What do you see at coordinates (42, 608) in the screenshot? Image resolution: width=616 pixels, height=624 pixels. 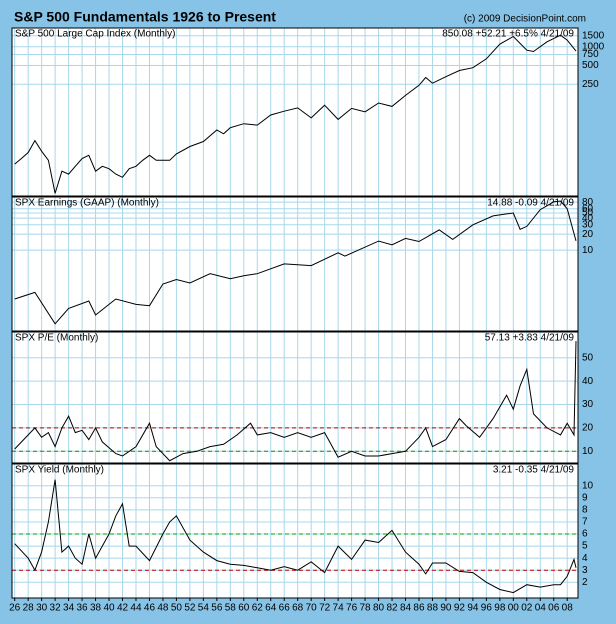 I see `x-tick-label: 30` at bounding box center [42, 608].